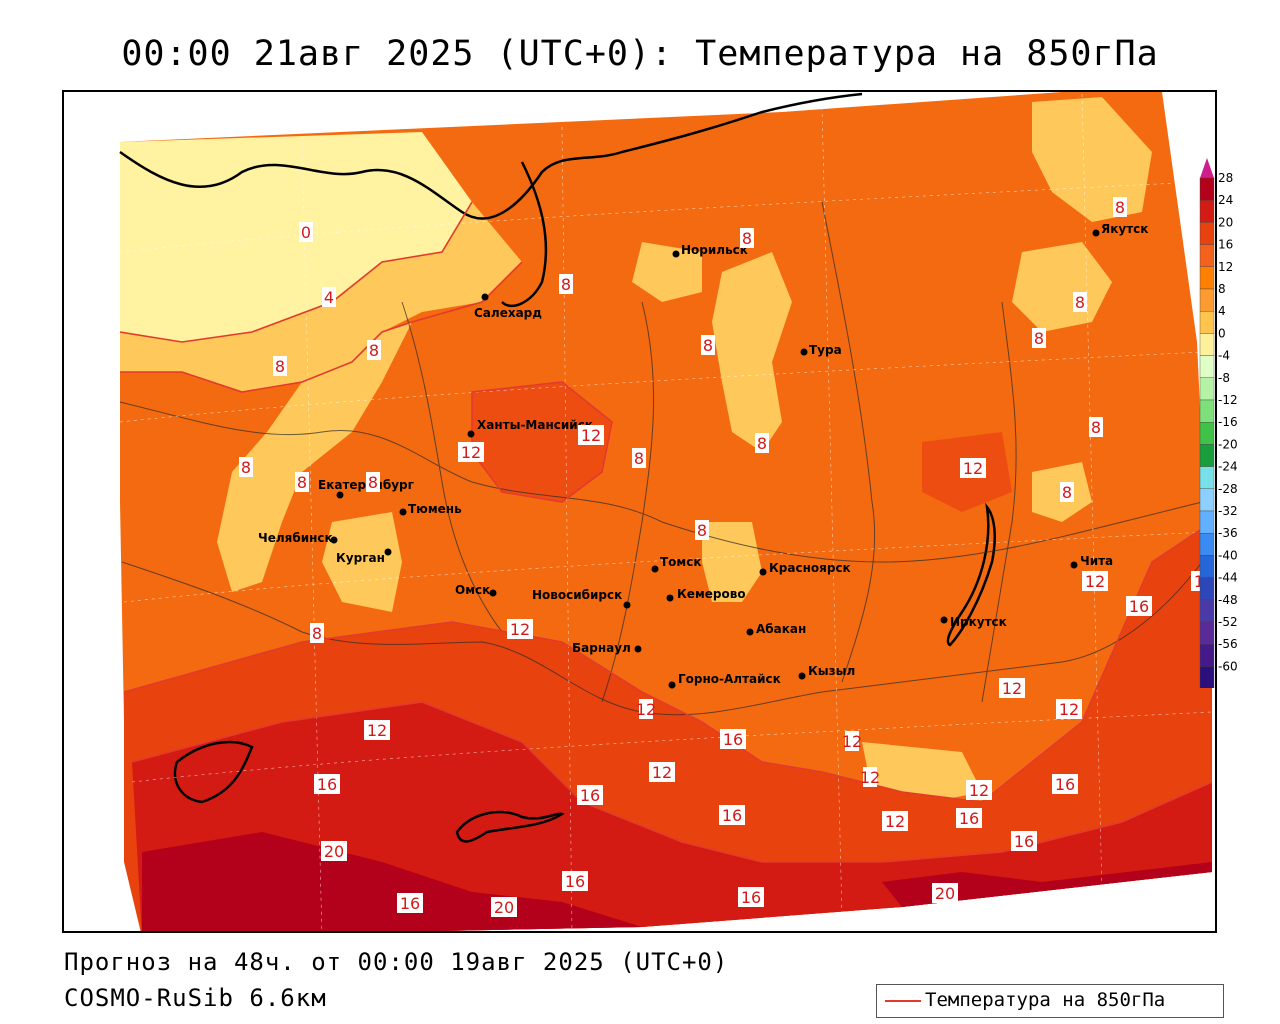 The image size is (1280, 1024). Describe the element at coordinates (362, 562) in the screenshot. I see `zone-8-kurgan` at that location.